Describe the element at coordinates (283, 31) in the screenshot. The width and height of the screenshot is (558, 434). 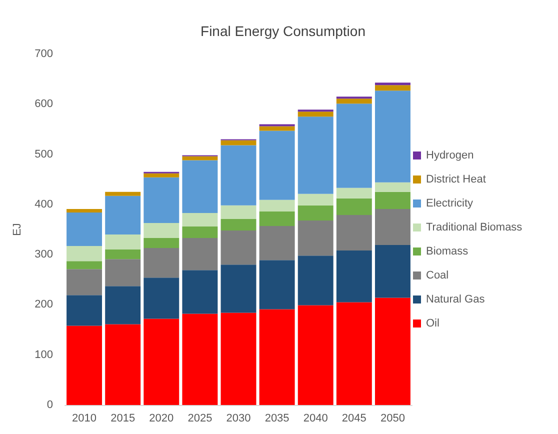
I see `chart-title: Final Energy Consumption` at that location.